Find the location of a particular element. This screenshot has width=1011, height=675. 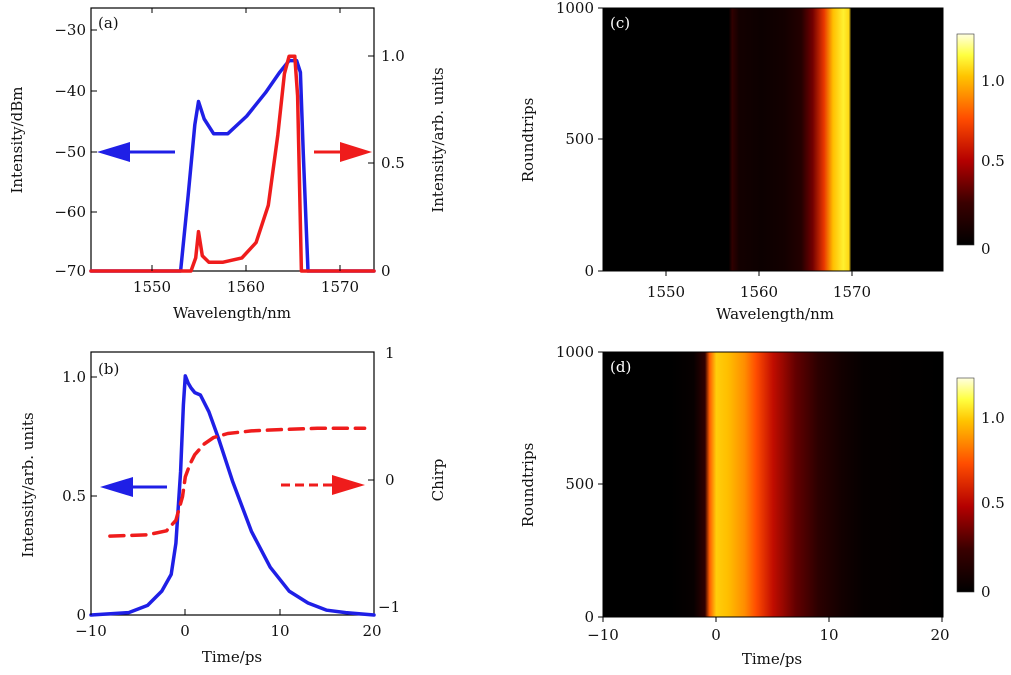

panel-a-ytick-r-0: 0 is located at coordinates (386, 271).